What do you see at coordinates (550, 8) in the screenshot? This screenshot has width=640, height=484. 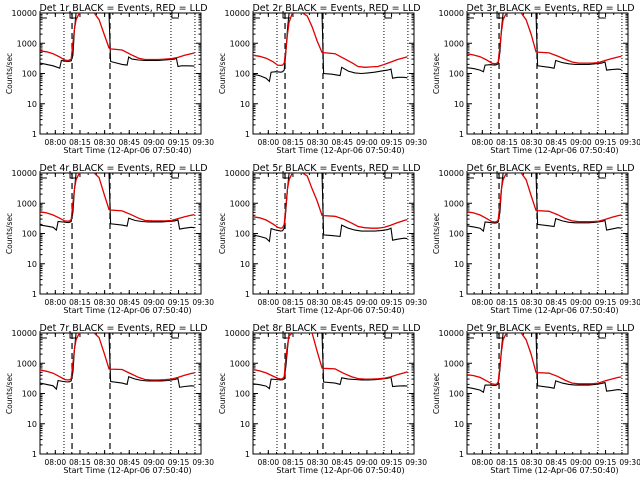 I see `chart-title: Det 3r BLACK = Events, RED = LLD` at bounding box center [550, 8].